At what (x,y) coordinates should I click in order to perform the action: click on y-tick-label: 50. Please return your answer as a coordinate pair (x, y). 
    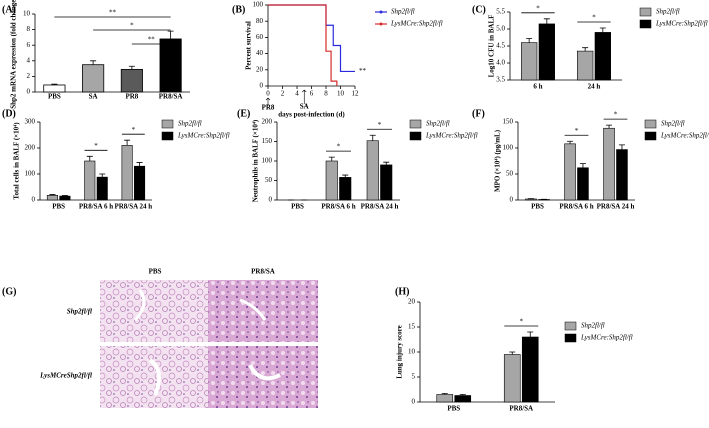
    Looking at the image, I should click on (269, 180).